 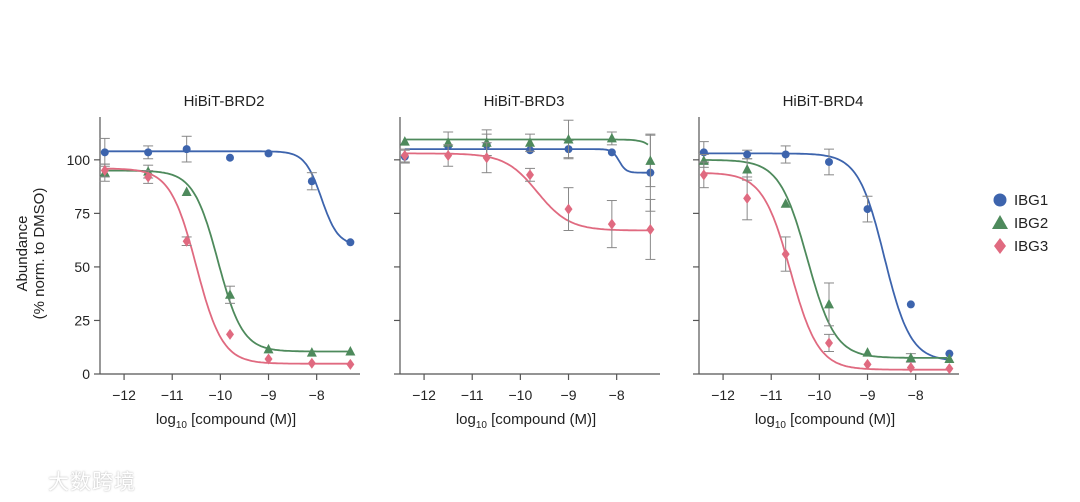 What do you see at coordinates (82, 213) in the screenshot?
I see `y-tick-label: 75` at bounding box center [82, 213].